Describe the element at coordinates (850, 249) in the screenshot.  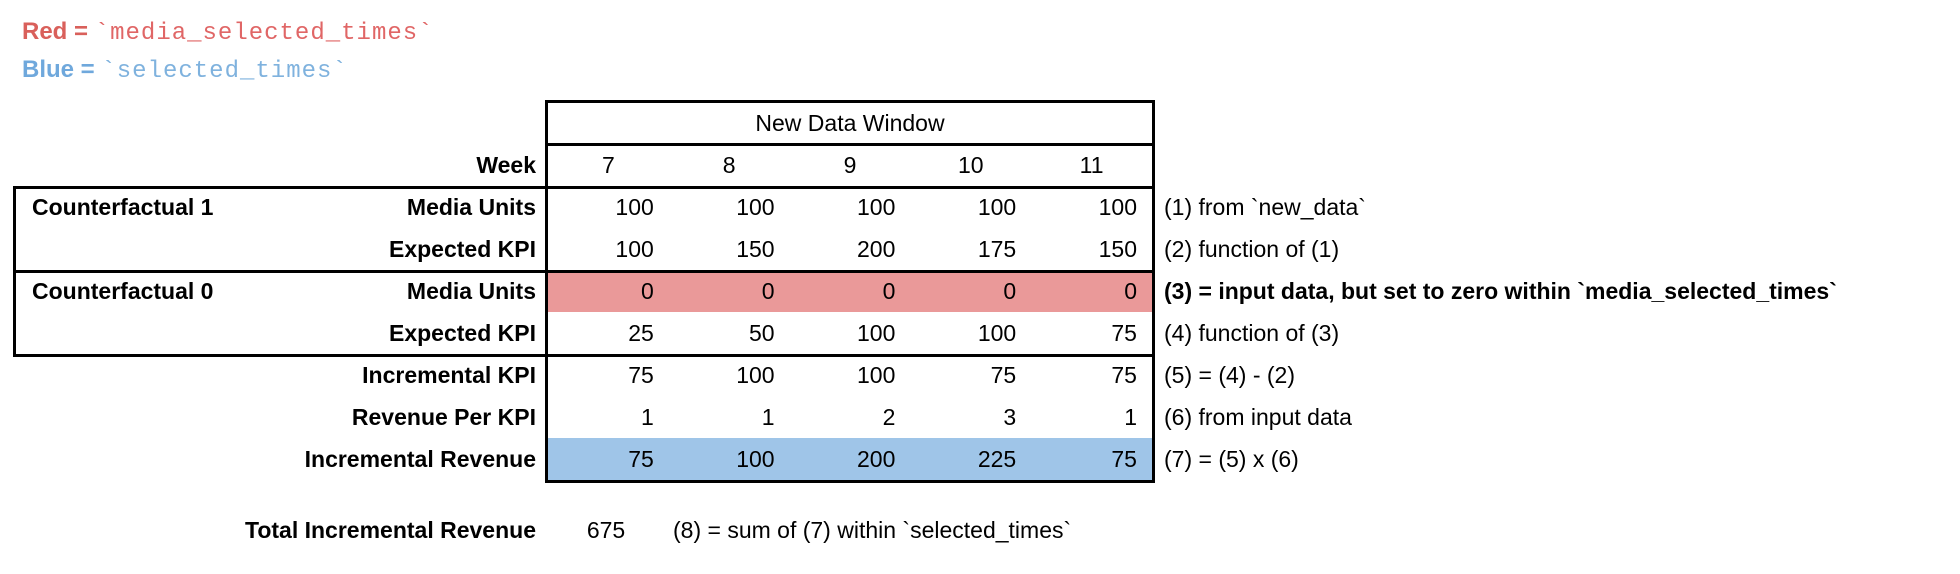
I see `table-row-expected-kpi-cf1: 100 150 200 175 150` at that location.